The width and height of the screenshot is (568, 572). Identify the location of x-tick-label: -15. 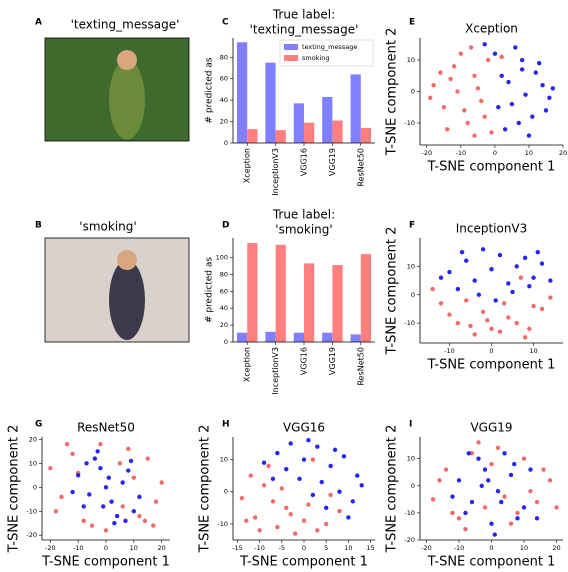
(237, 548).